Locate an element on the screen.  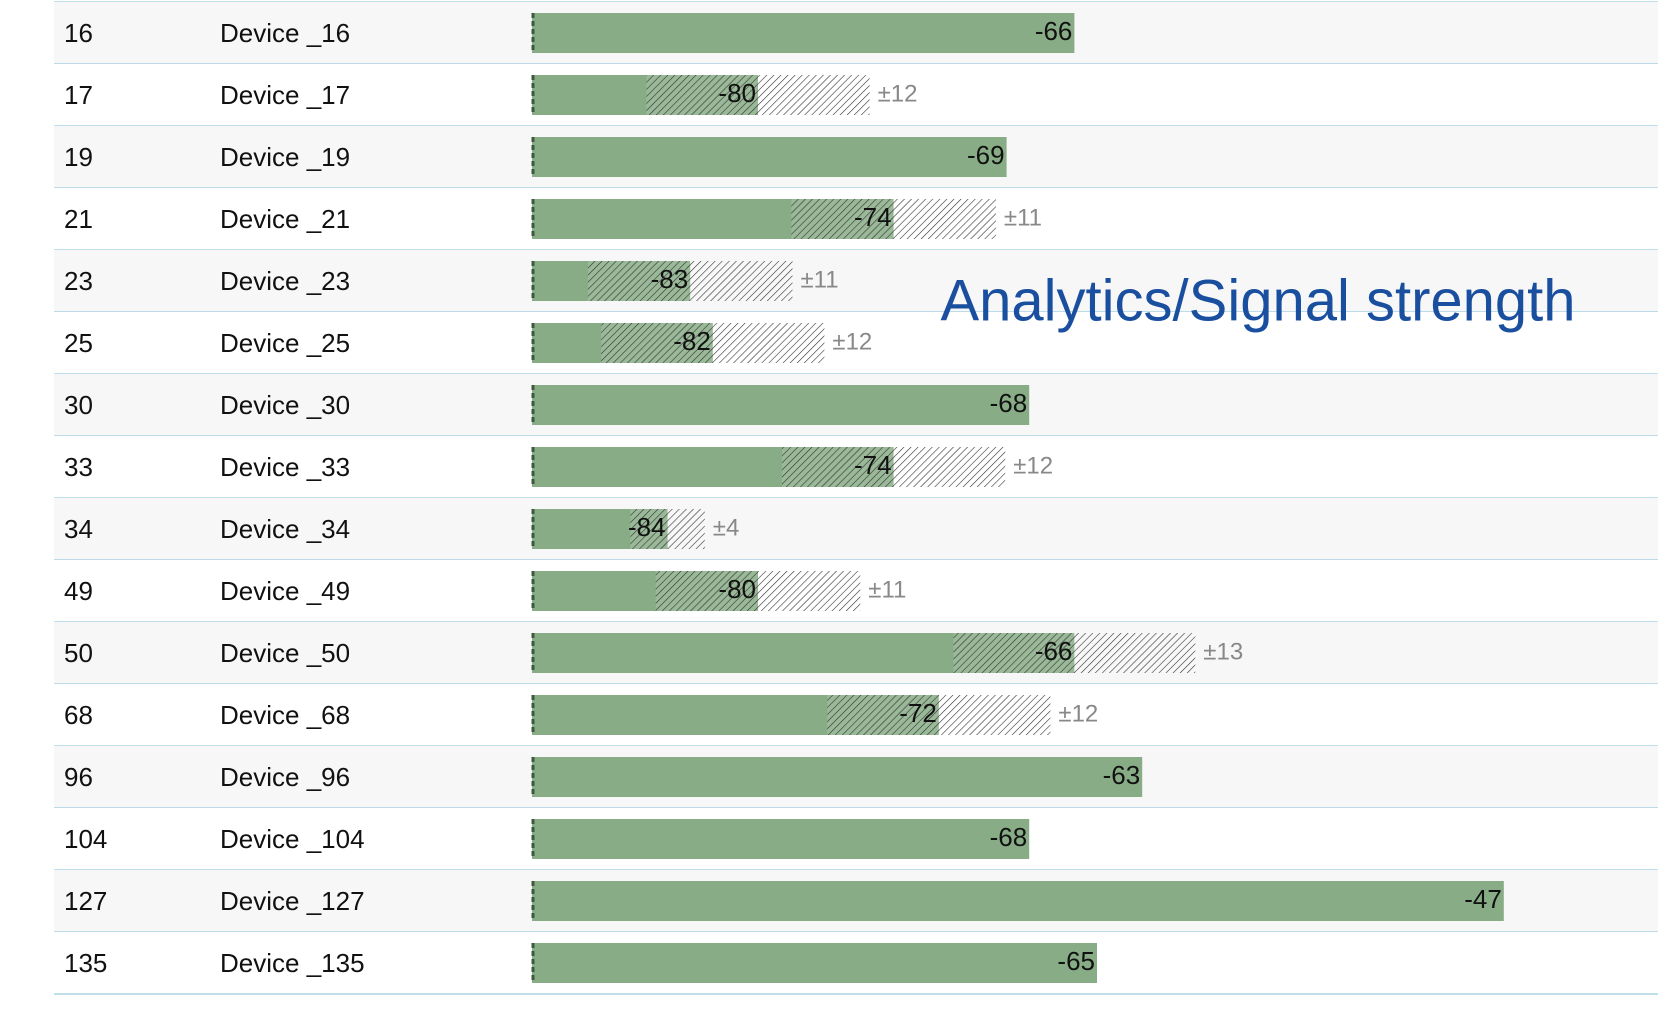
value-label: -72 is located at coordinates (918, 713).